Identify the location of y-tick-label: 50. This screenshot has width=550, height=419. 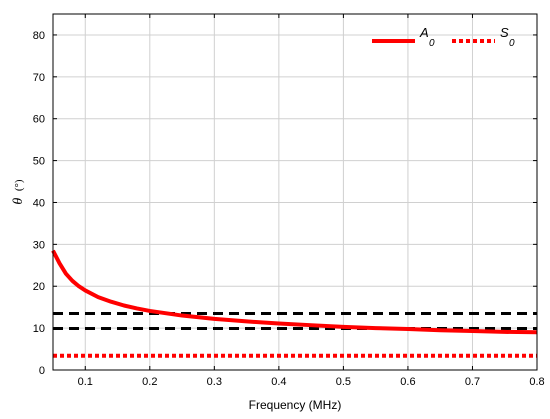
(39, 162).